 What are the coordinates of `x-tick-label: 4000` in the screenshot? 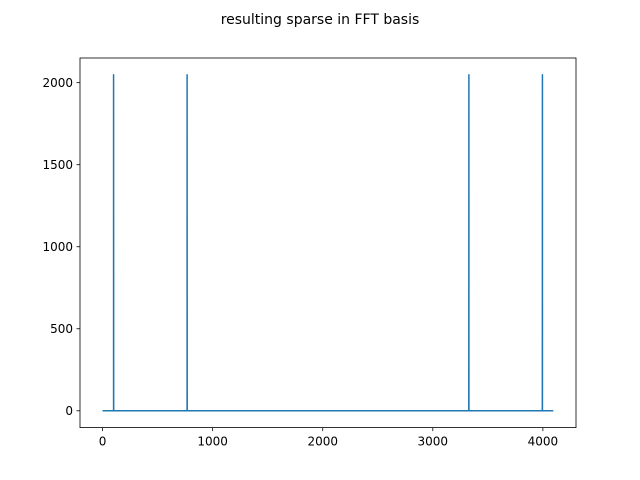 It's located at (543, 442).